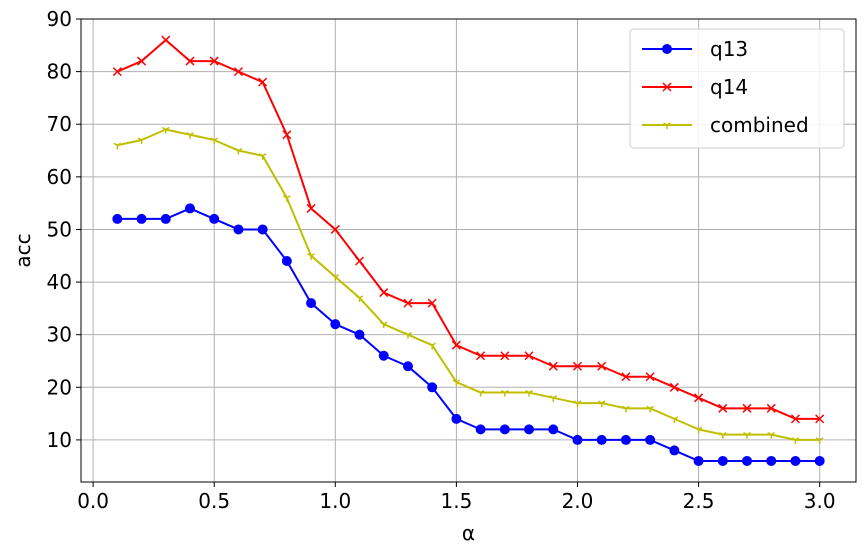 The width and height of the screenshot is (866, 554). Describe the element at coordinates (729, 87) in the screenshot. I see `legend-label: q14` at that location.